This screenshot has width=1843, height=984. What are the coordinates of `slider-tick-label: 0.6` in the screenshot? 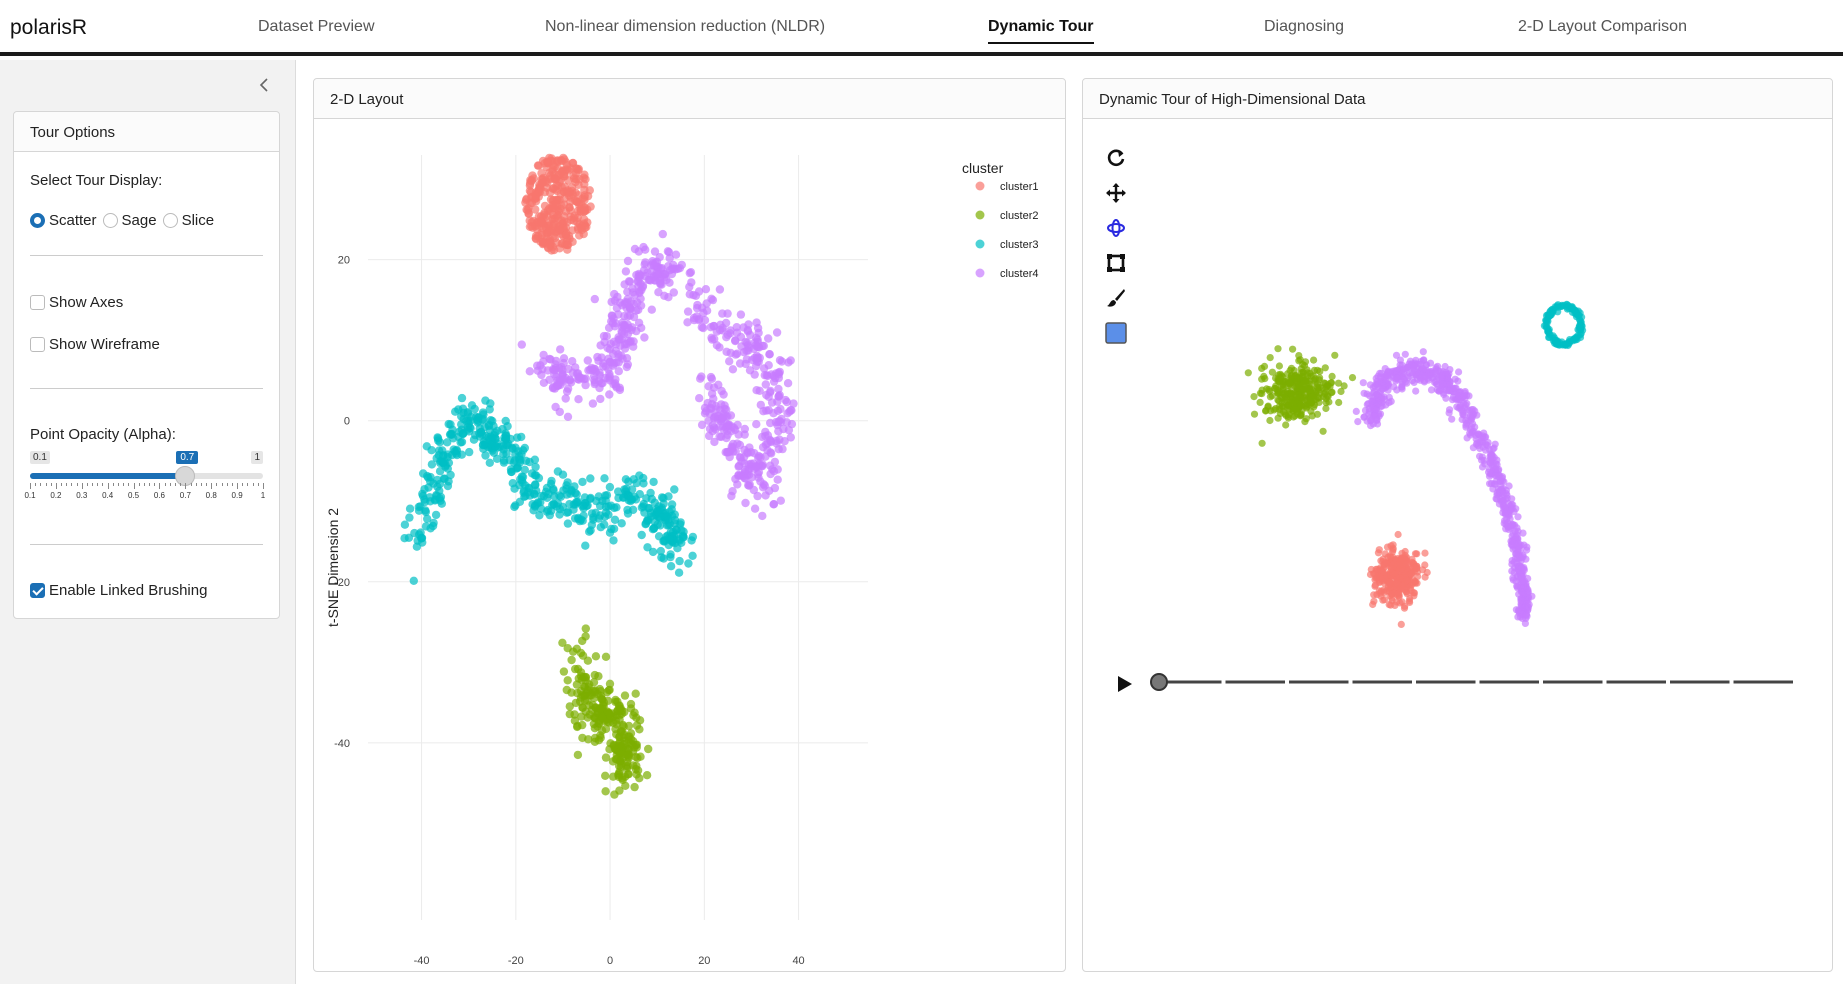 It's located at (159, 495).